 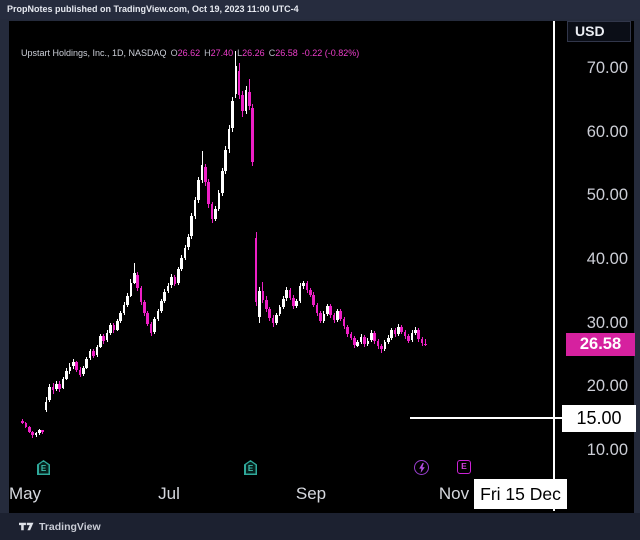 I want to click on ohlc-letter: O, so click(x=174, y=53).